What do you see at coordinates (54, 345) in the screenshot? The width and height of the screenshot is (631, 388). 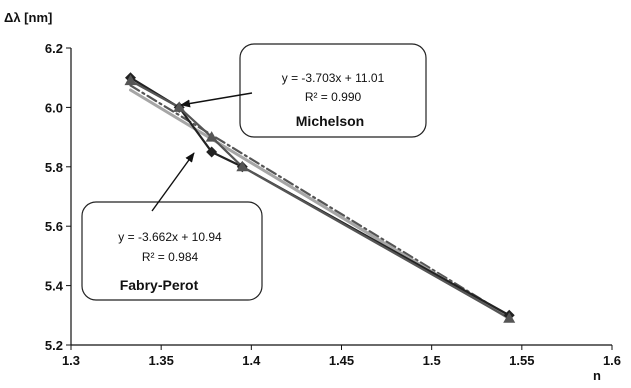 I see `y-tick-label: 5.2` at bounding box center [54, 345].